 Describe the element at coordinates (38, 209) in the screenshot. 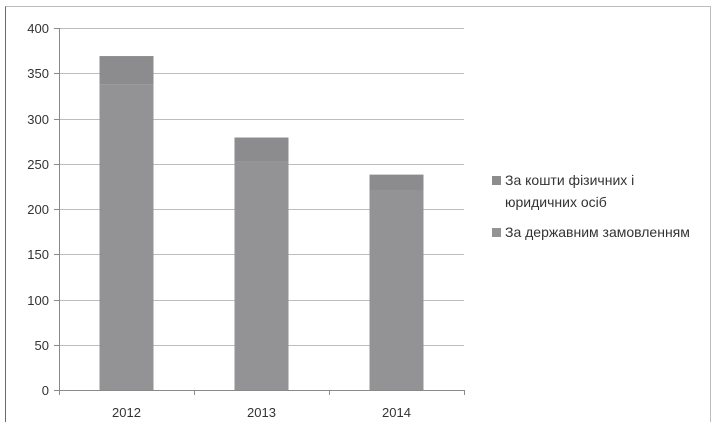

I see `y-tick-label: 200` at that location.